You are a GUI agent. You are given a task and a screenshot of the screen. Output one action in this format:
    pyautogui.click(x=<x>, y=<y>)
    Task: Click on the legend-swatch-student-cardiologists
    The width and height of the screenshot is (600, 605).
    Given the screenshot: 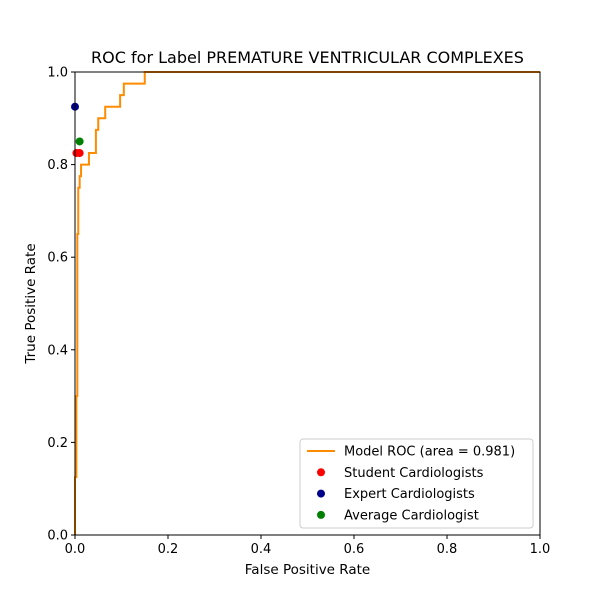 What is the action you would take?
    pyautogui.click(x=321, y=472)
    